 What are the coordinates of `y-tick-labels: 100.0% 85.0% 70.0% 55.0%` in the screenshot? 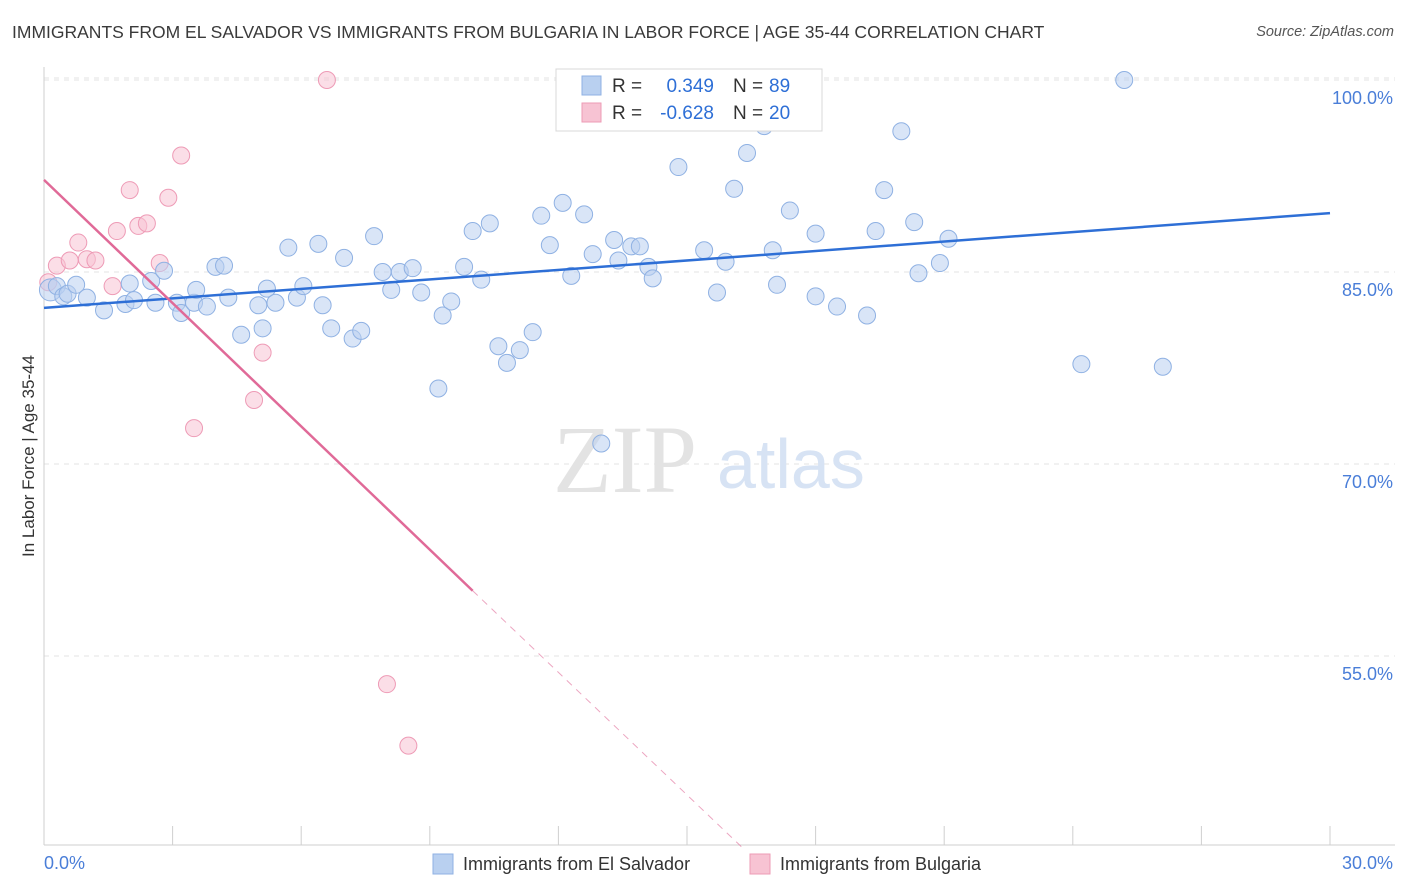 It's located at (1362, 386).